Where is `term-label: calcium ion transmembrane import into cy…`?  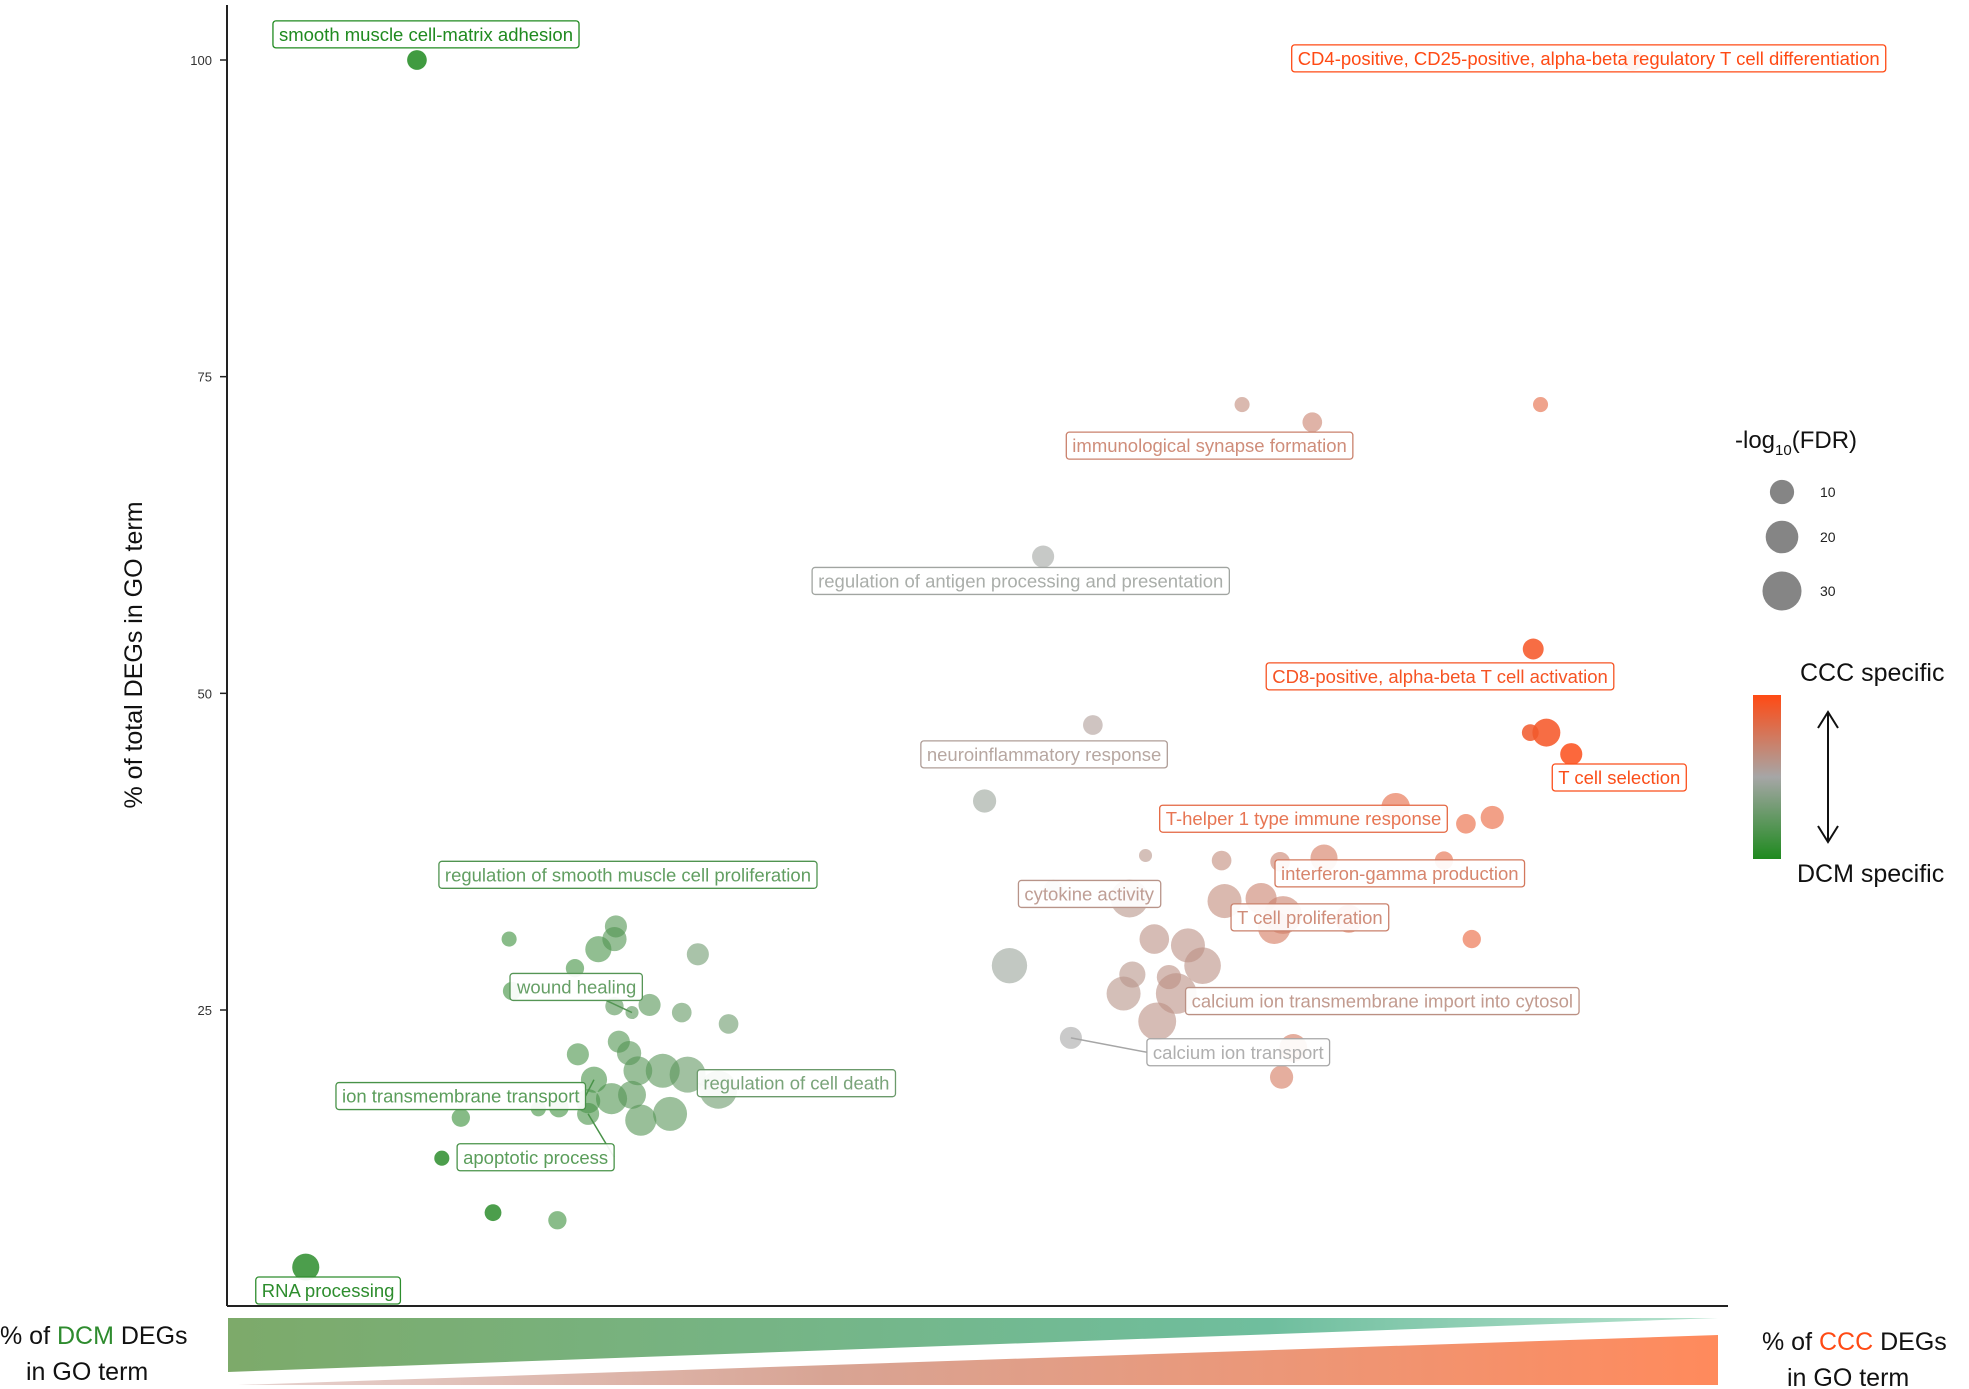
term-label: calcium ion transmembrane import into cy… is located at coordinates (1382, 1001).